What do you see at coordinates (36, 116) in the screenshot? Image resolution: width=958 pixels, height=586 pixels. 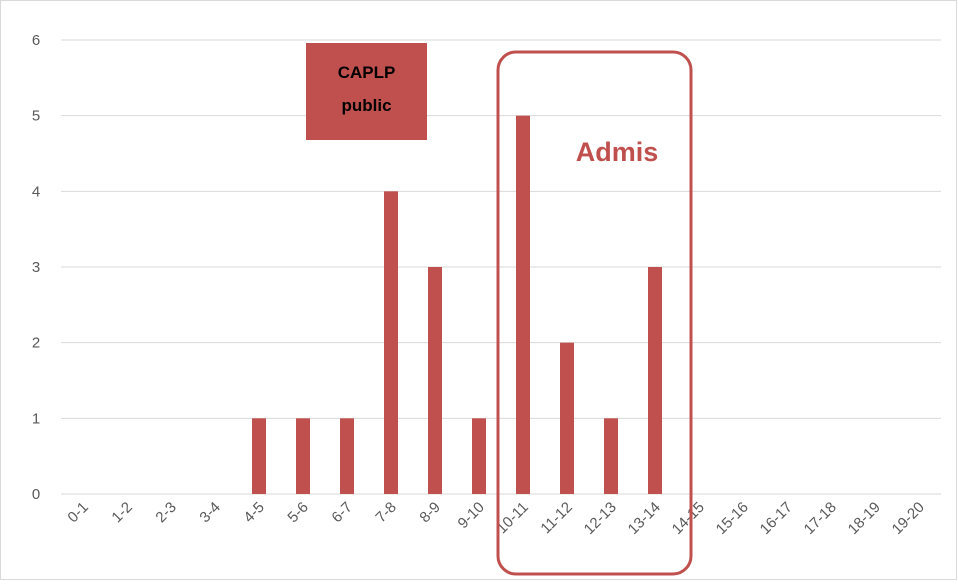 I see `y-tick-label: 5` at bounding box center [36, 116].